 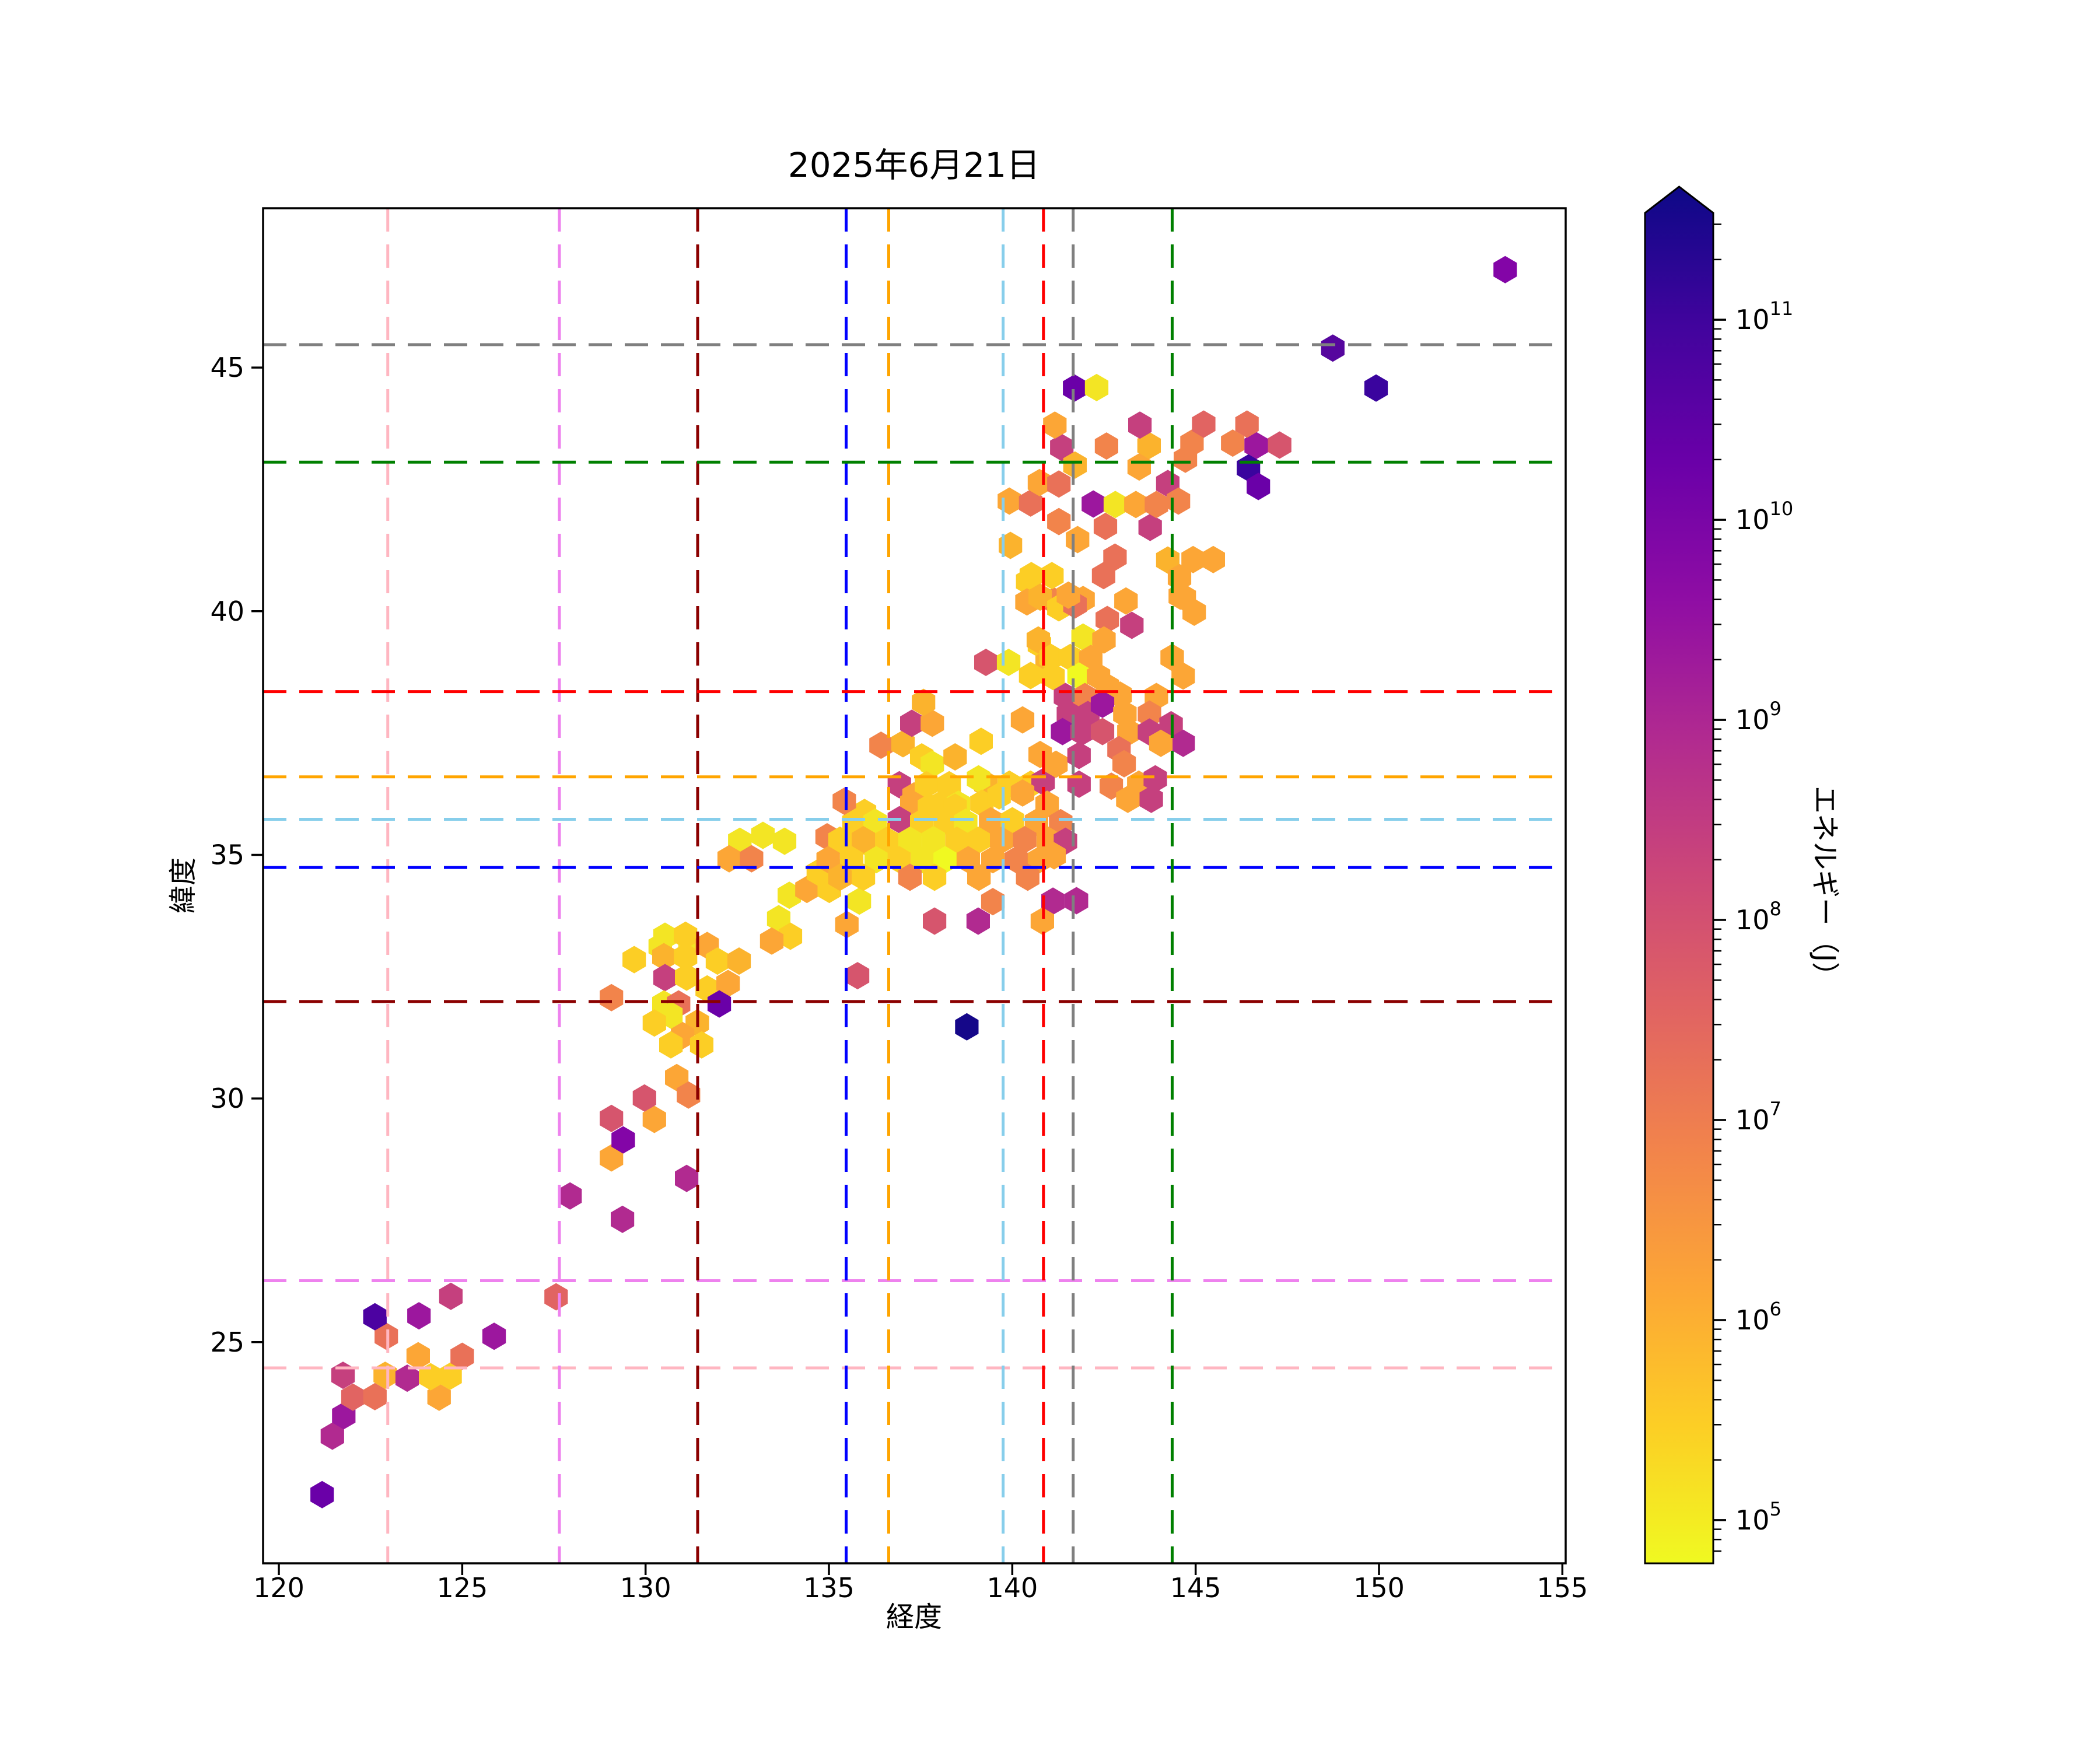 What do you see at coordinates (1562, 1588) in the screenshot?
I see `x-tick-label: 155` at bounding box center [1562, 1588].